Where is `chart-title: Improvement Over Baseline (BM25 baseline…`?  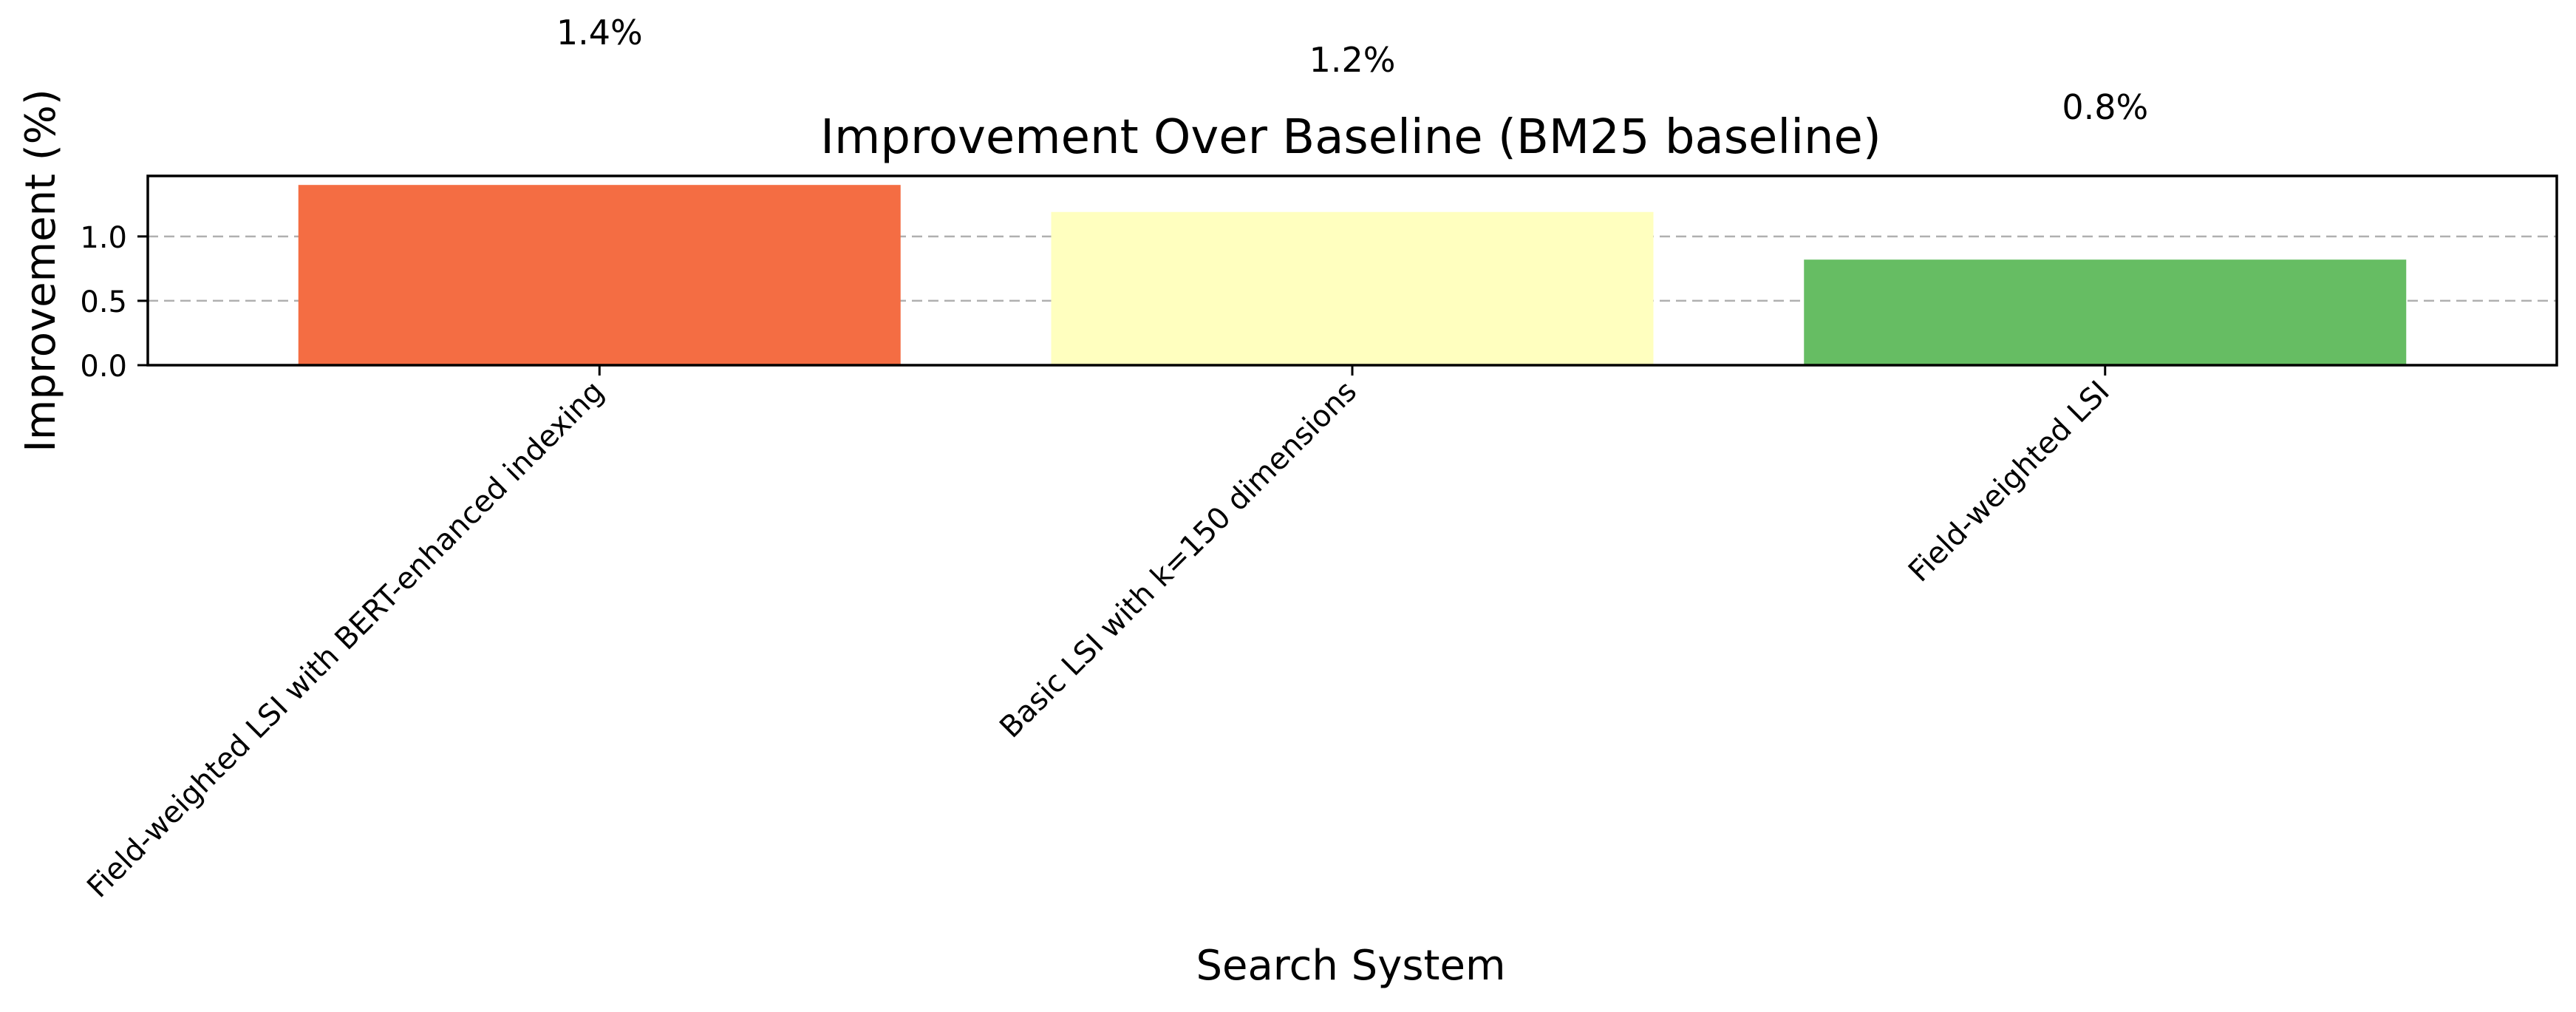
chart-title: Improvement Over Baseline (BM25 baseline… is located at coordinates (1350, 137).